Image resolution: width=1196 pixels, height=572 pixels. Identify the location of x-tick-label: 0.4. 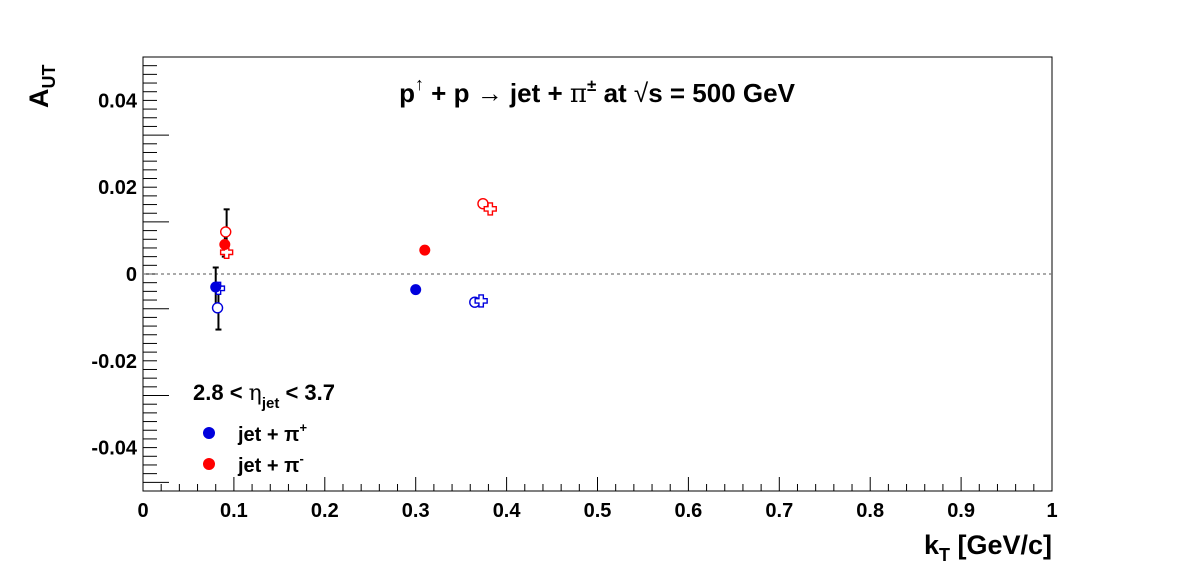
(507, 511).